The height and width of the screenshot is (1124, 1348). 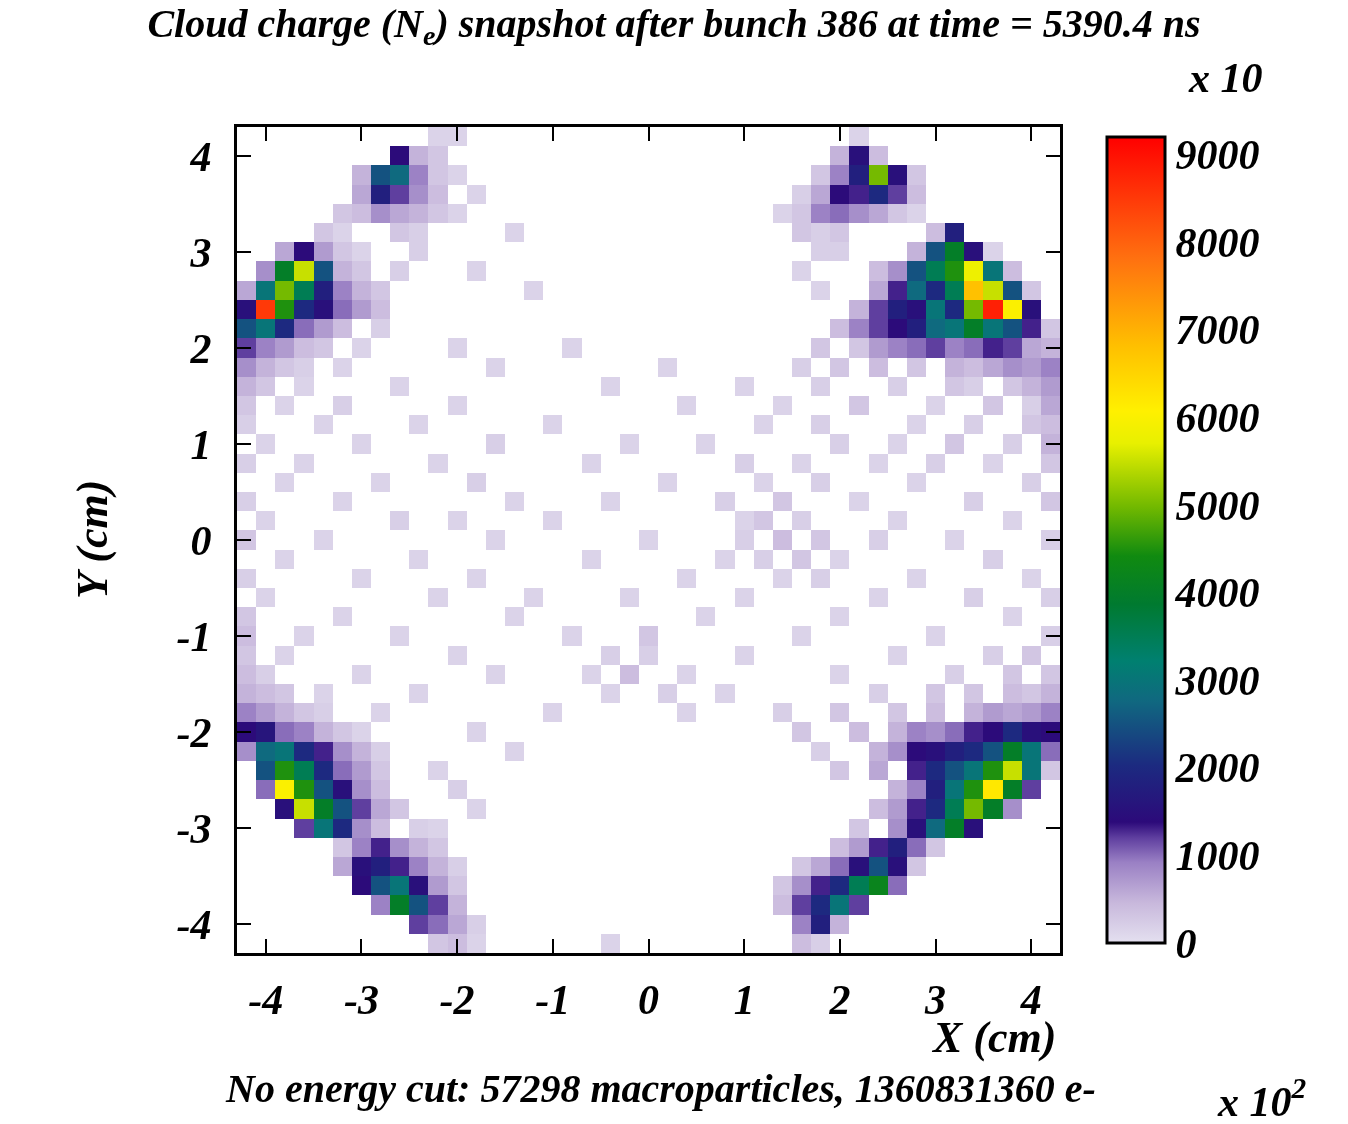 I want to click on y-tick-label: -3, so click(x=194, y=828).